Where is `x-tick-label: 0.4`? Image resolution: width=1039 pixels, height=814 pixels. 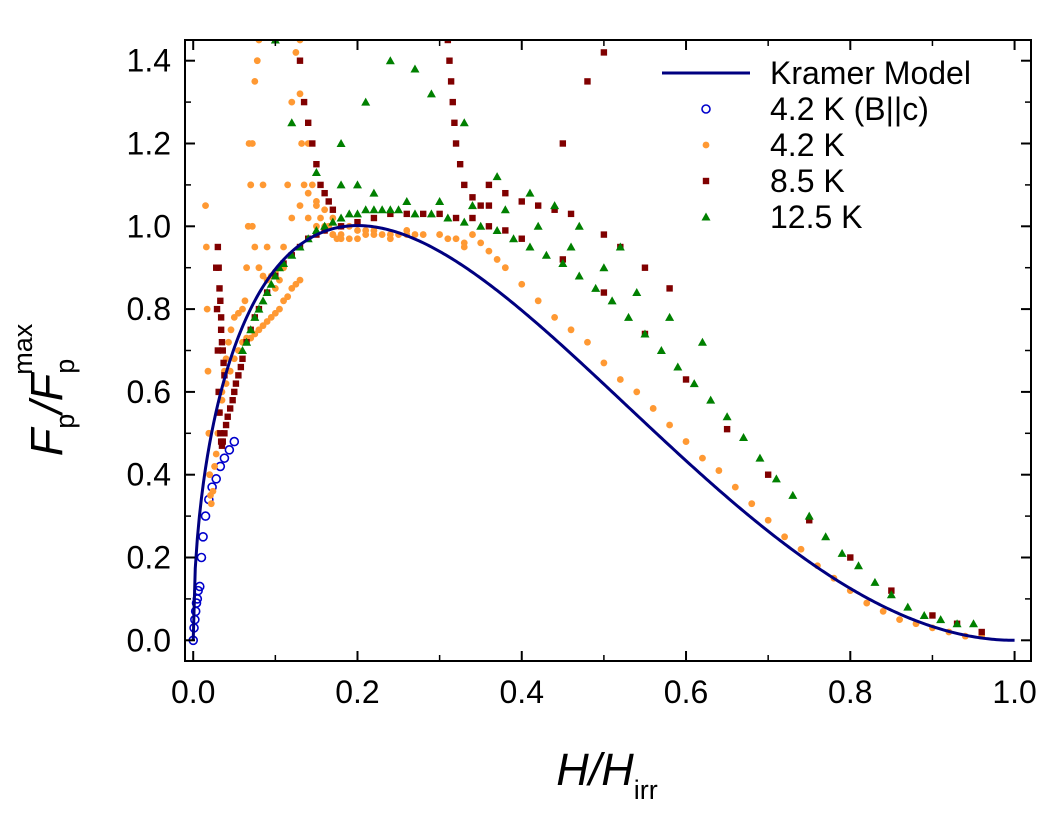 x-tick-label: 0.4 is located at coordinates (522, 692).